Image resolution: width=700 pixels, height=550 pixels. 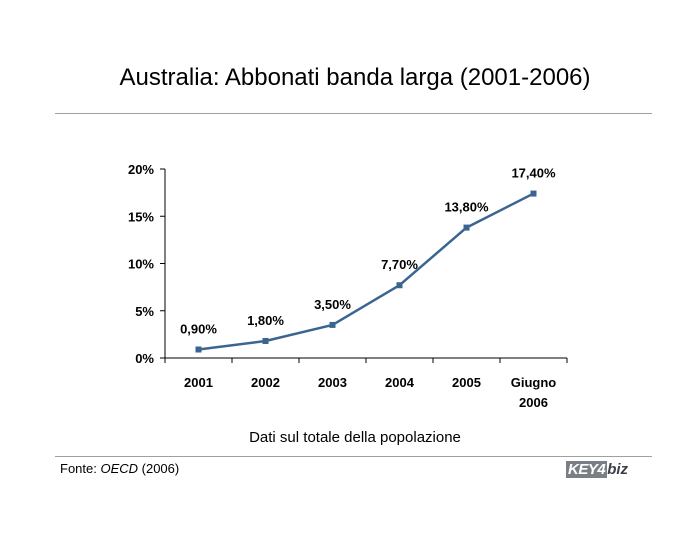 What do you see at coordinates (265, 382) in the screenshot?
I see `x-tick-label: 2002` at bounding box center [265, 382].